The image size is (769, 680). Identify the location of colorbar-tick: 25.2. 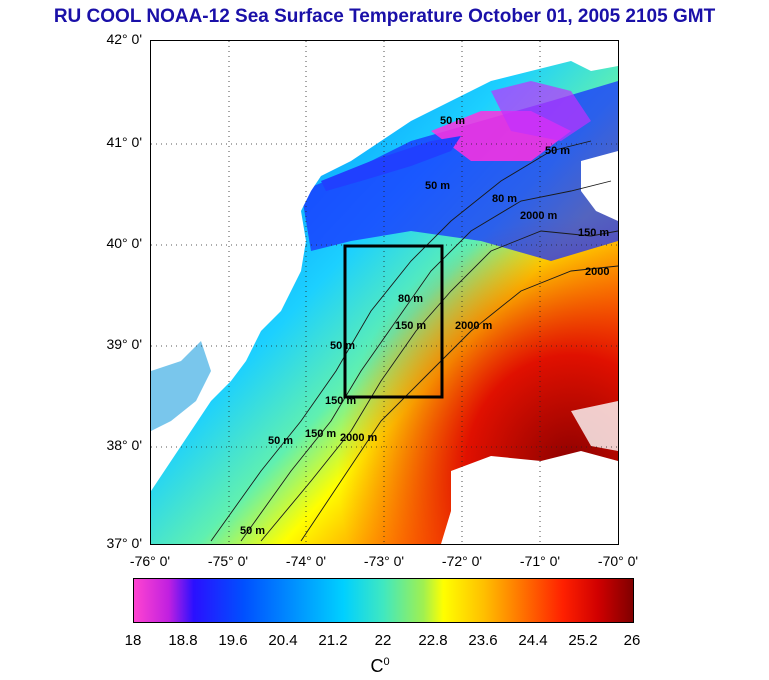
(583, 640).